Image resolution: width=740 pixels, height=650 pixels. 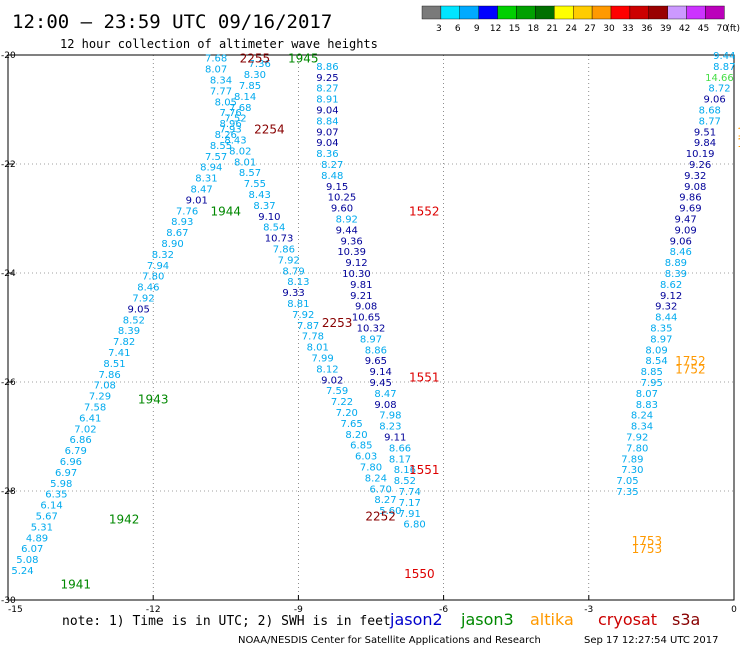 I want to click on x-tick-label: -12, so click(x=153, y=610).